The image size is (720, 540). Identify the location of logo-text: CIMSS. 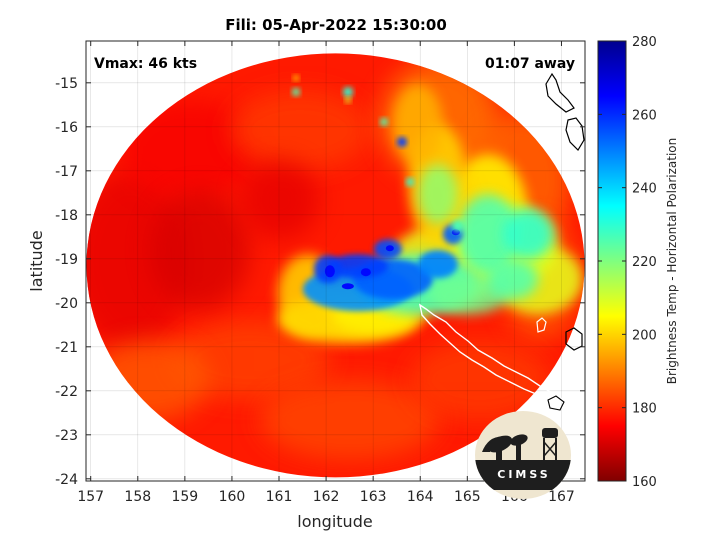
(523, 474).